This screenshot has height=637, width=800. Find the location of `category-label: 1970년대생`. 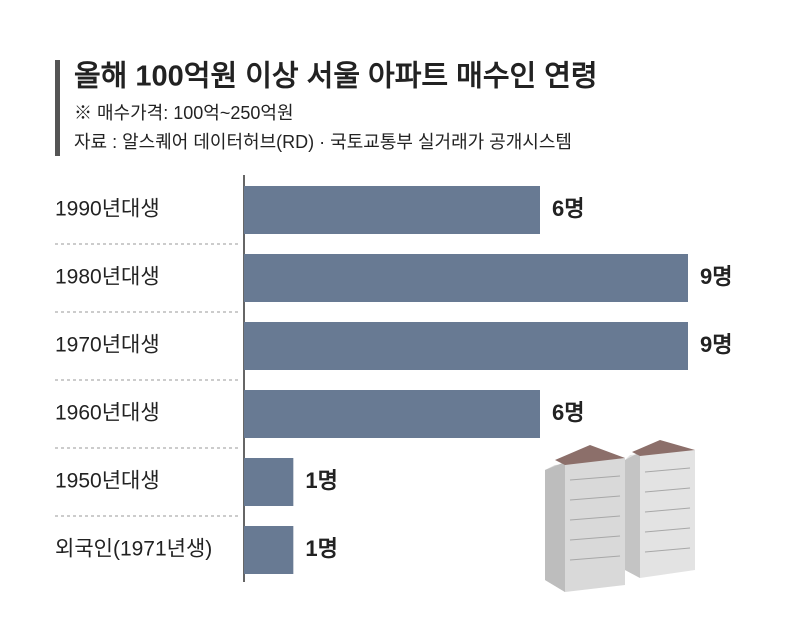

category-label: 1970년대생 is located at coordinates (107, 345).